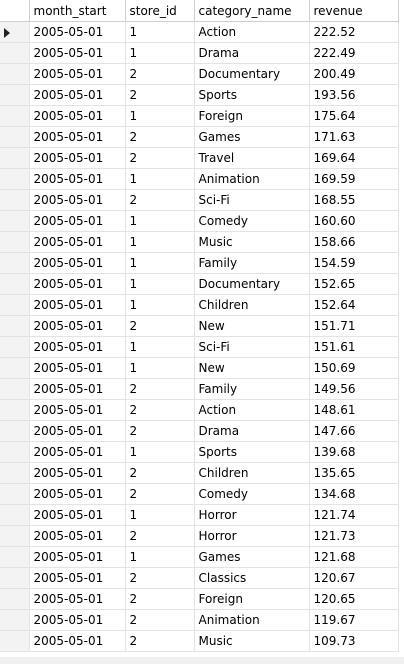 This screenshot has width=404, height=664. What do you see at coordinates (354, 53) in the screenshot?
I see `cell-revenue: 222.49` at bounding box center [354, 53].